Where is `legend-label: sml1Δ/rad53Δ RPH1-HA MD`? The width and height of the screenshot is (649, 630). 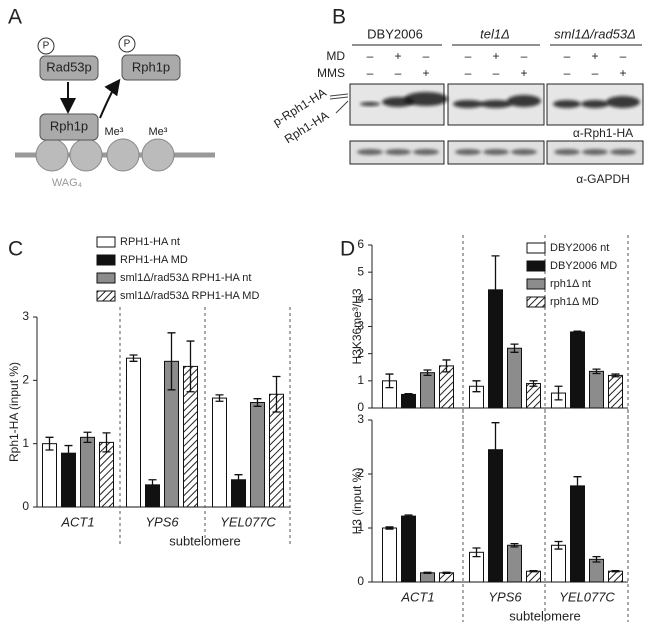 legend-label: sml1Δ/rad53Δ RPH1-HA MD is located at coordinates (189, 296).